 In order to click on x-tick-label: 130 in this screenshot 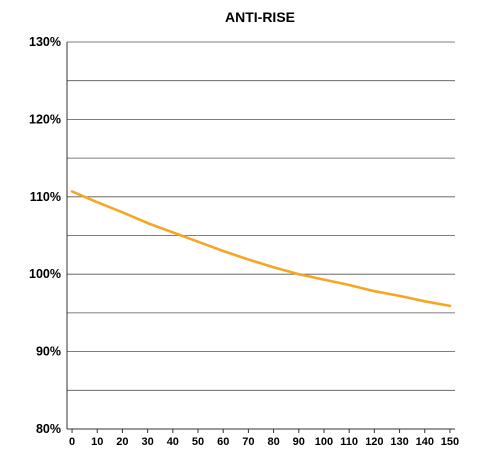, I will do `click(399, 442)`.